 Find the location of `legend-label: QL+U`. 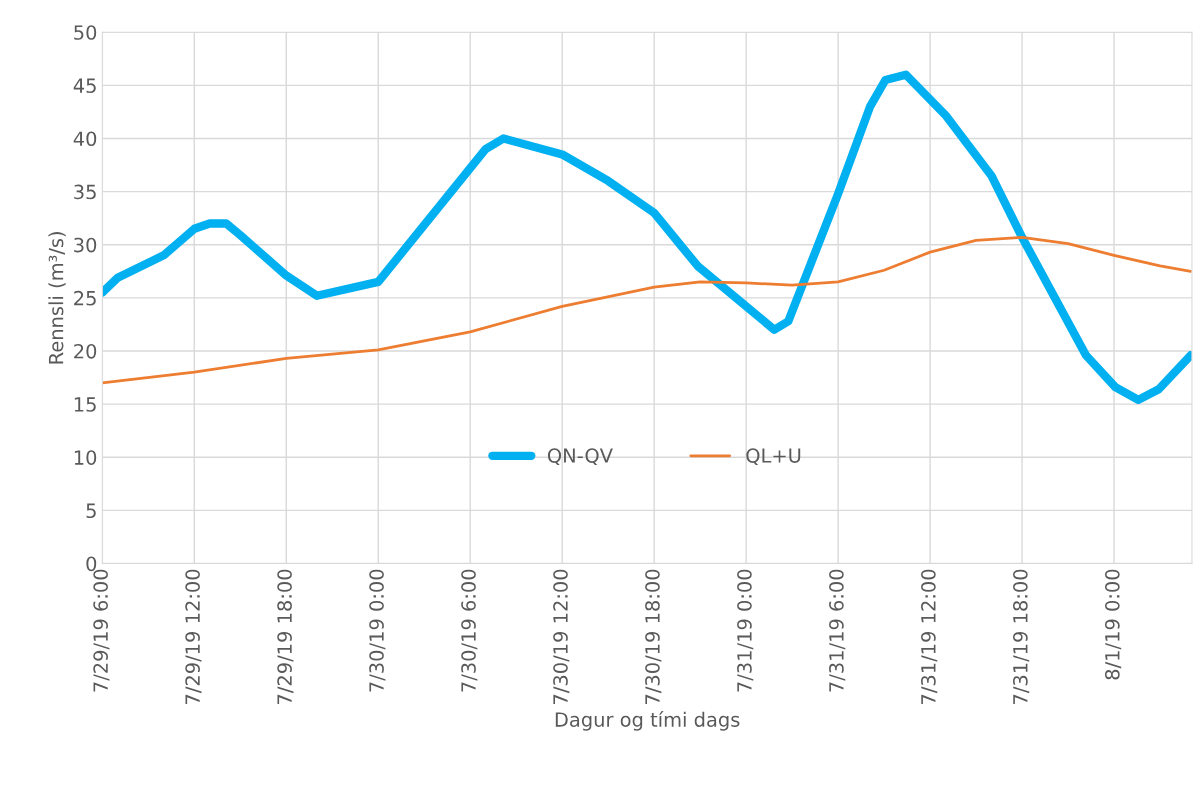

legend-label: QL+U is located at coordinates (773, 457).